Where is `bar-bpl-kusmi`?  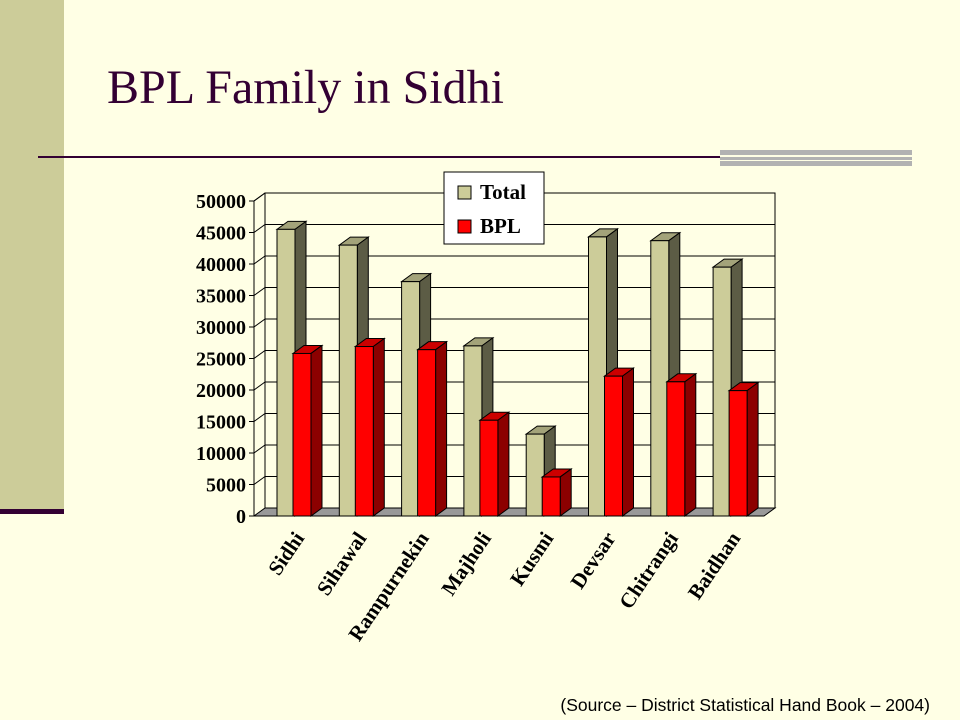
bar-bpl-kusmi is located at coordinates (556, 492).